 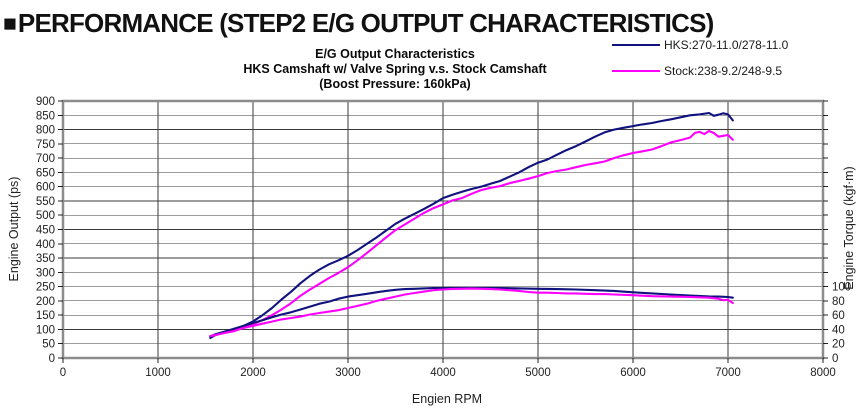 What do you see at coordinates (838, 316) in the screenshot?
I see `y-right-tick-label: 60` at bounding box center [838, 316].